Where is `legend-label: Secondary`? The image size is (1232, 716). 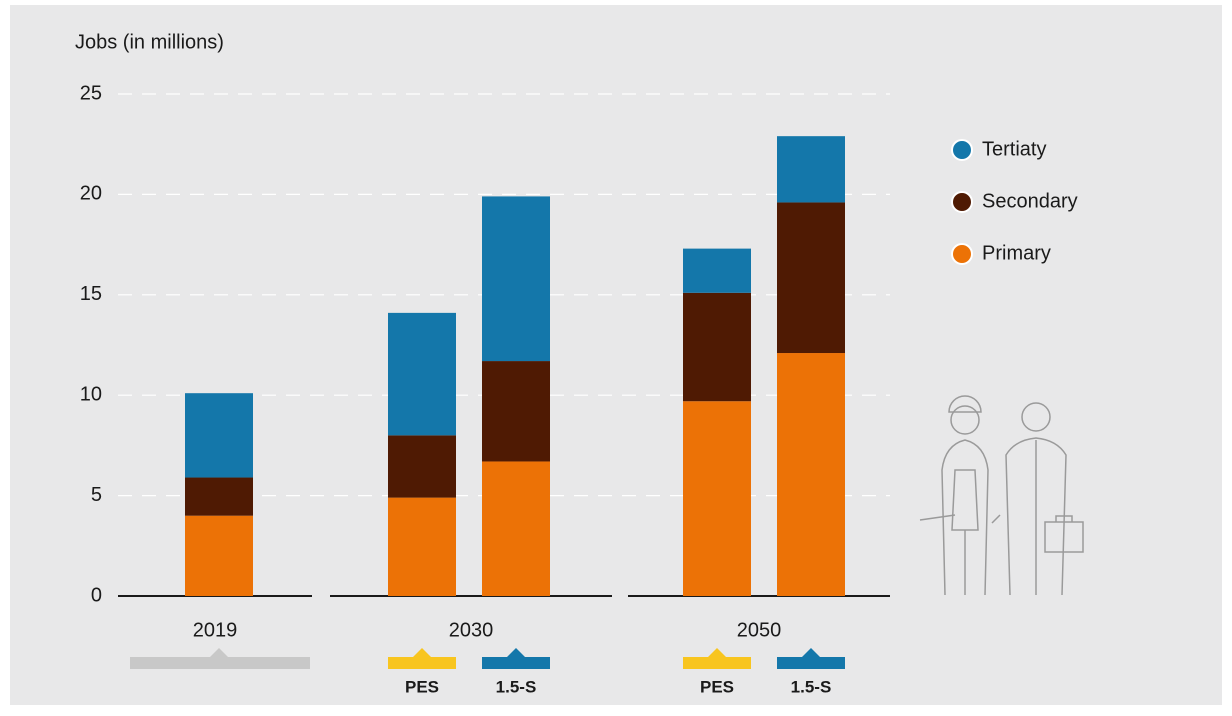 legend-label: Secondary is located at coordinates (1030, 201).